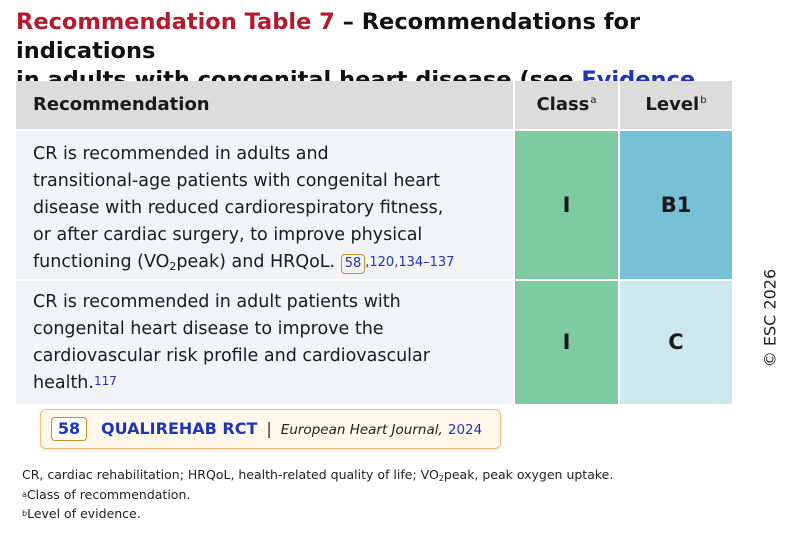 The height and width of the screenshot is (533, 800). I want to click on table-label: Recommendation Table 7, so click(175, 22).